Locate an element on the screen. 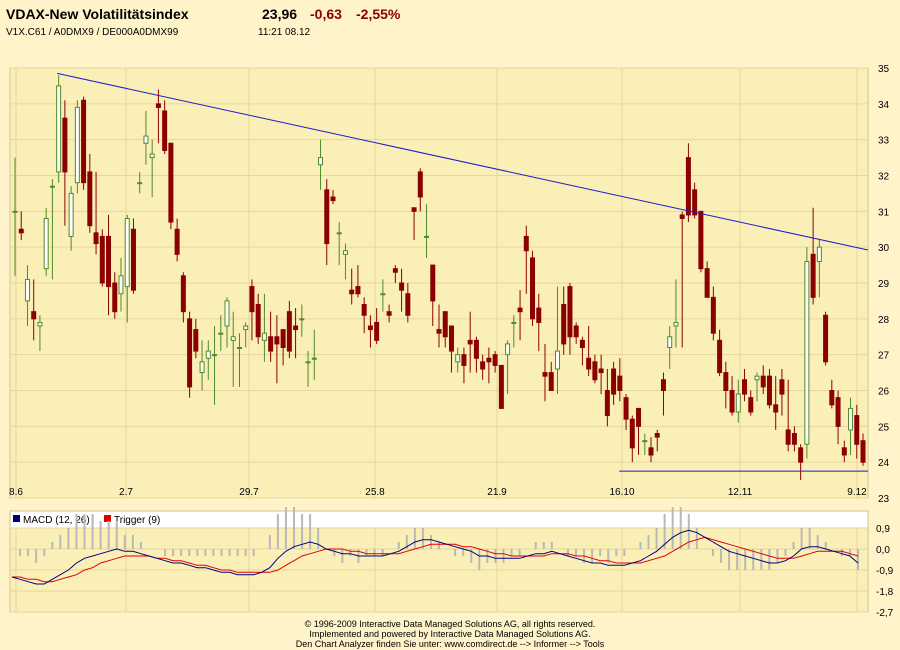  date-tick-label: 12.11 is located at coordinates (740, 492).